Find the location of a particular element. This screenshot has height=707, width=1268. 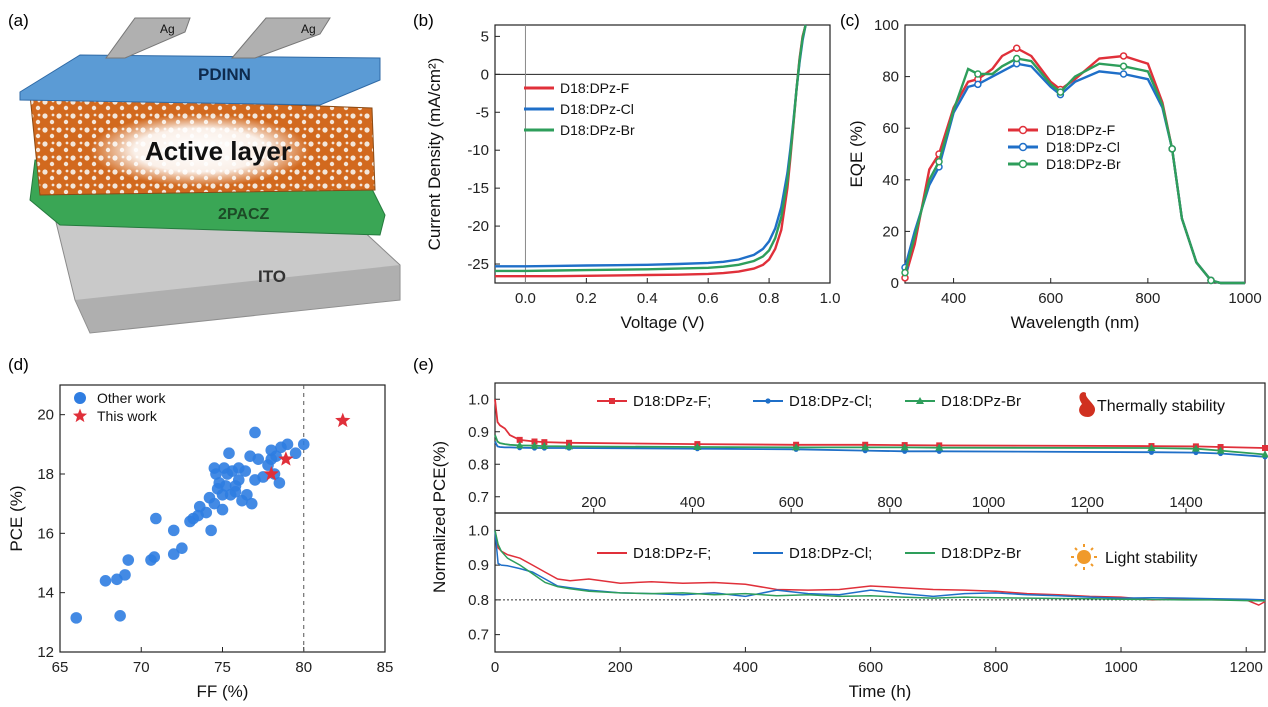

pdinn-label: PDINN is located at coordinates (224, 74).